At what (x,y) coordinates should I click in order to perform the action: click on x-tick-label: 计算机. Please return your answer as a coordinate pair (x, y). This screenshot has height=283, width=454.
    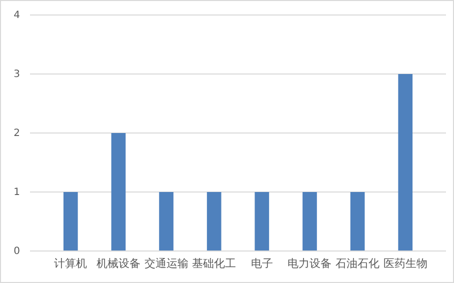
    Looking at the image, I should click on (71, 263).